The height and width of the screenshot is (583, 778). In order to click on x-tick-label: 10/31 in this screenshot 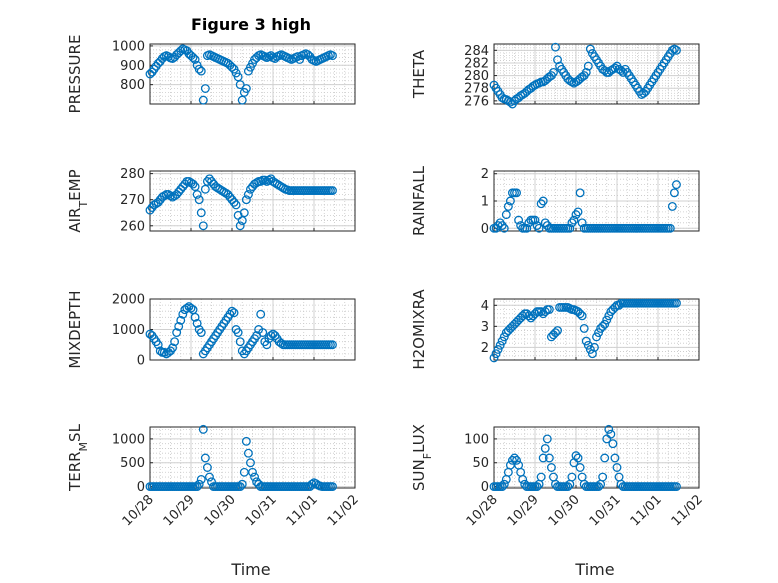, I will do `click(605, 510)`.